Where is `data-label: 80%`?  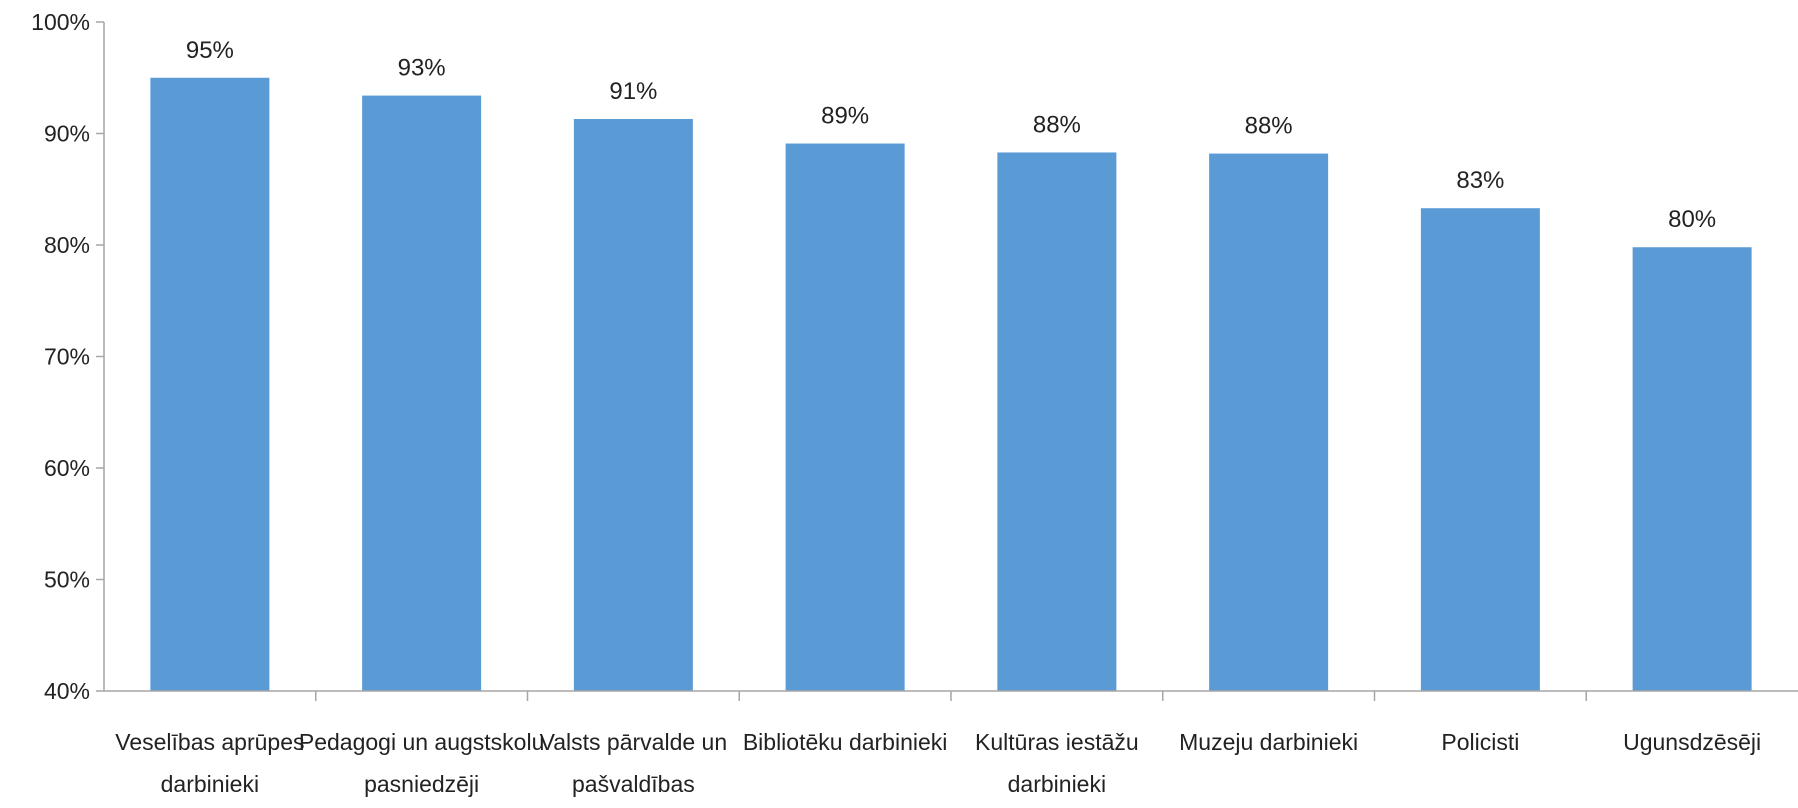 data-label: 80% is located at coordinates (1692, 219).